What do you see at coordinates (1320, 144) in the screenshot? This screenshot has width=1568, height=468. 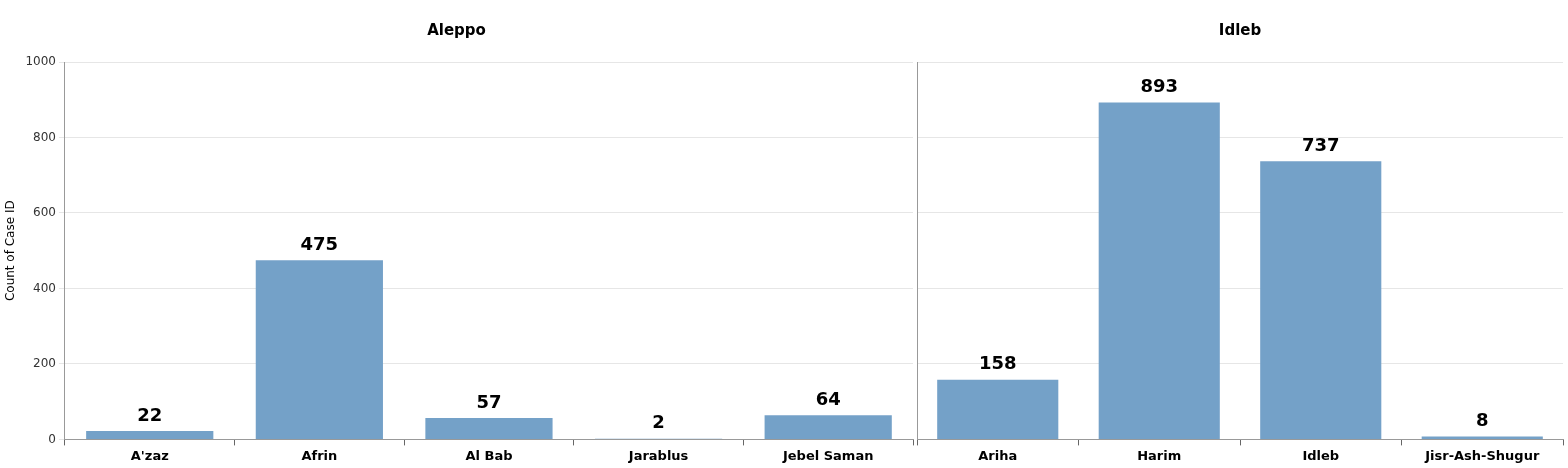 I see `data-label: 737` at bounding box center [1320, 144].